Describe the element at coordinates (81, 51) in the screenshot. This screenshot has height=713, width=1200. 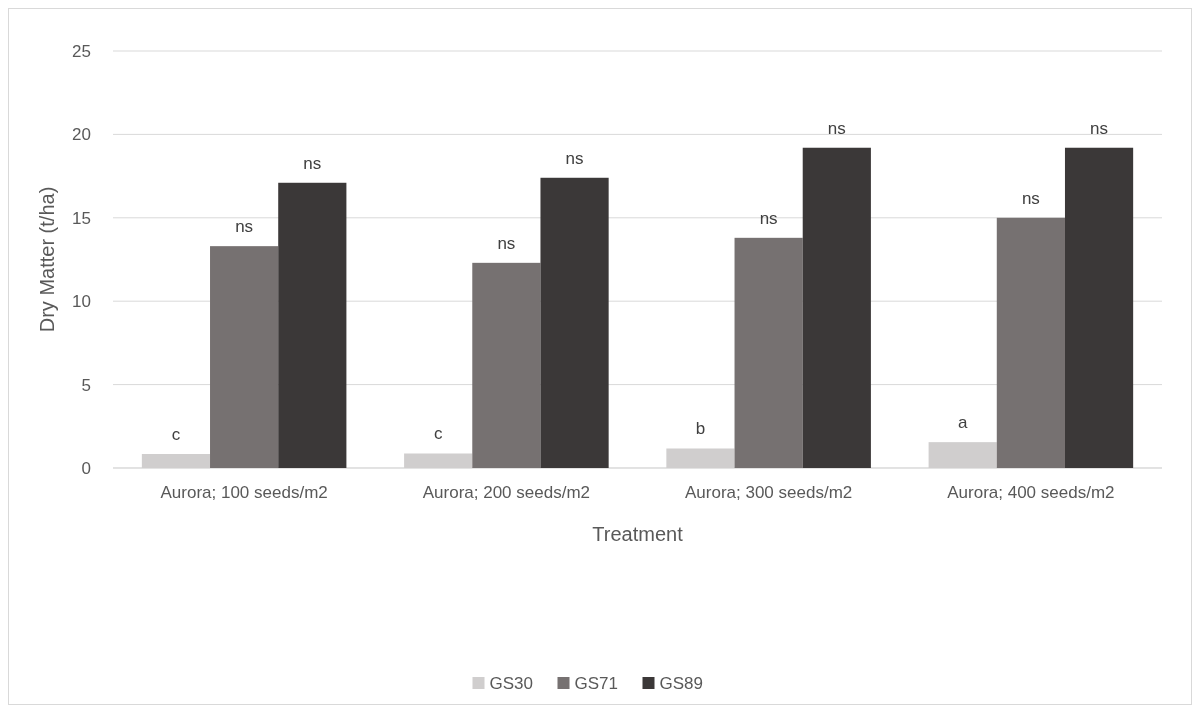
I see `y-tick-label: 25` at that location.